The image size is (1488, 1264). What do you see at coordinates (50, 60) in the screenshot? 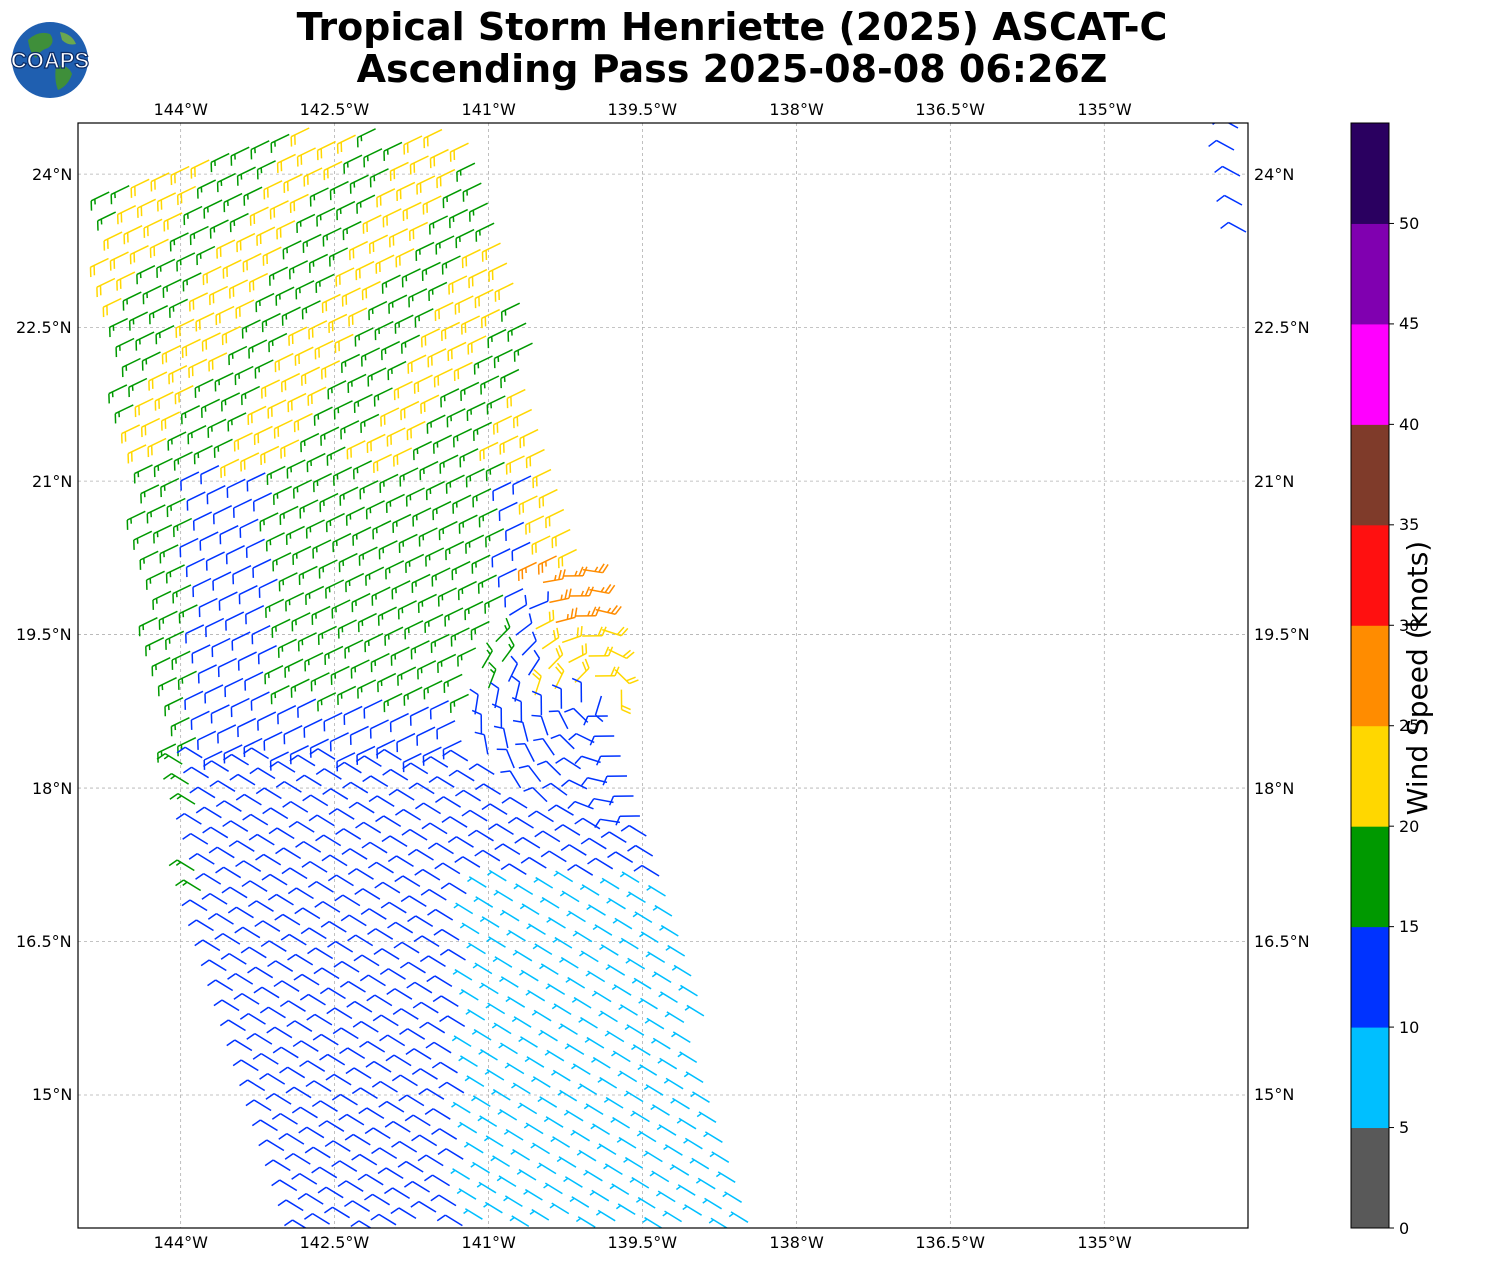
I see `globe-icon` at bounding box center [50, 60].